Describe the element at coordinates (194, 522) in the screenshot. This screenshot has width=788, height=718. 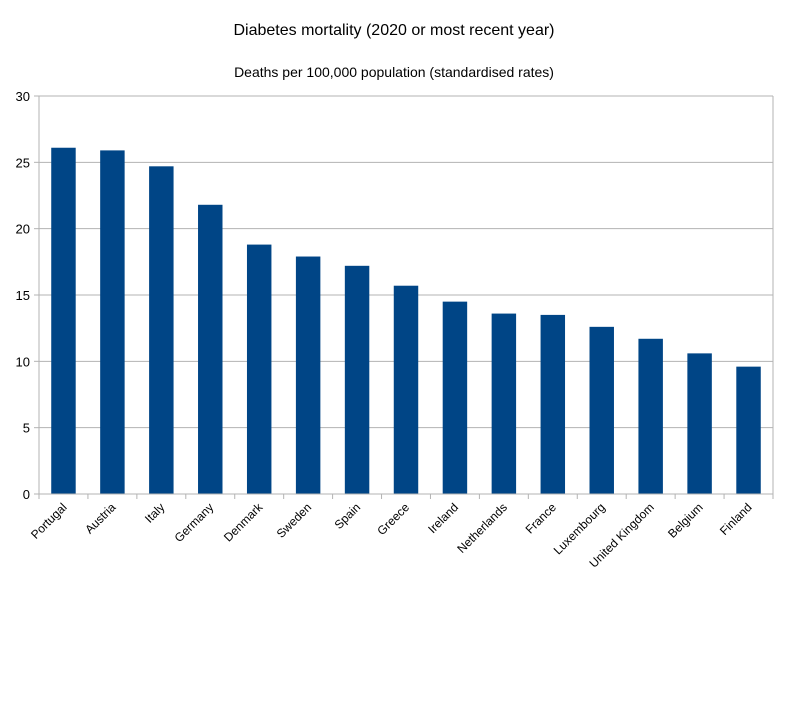
I see `x-tick-label: Germany` at that location.